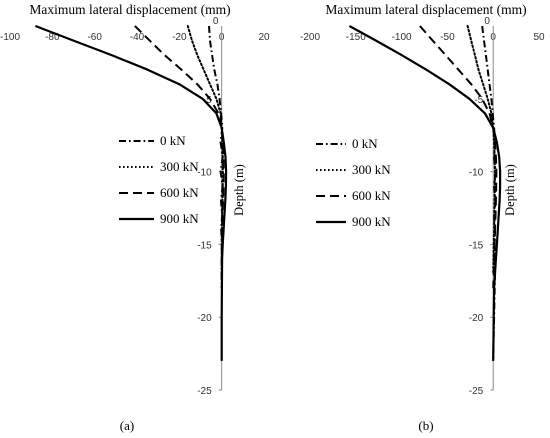 This screenshot has width=550, height=438. Describe the element at coordinates (447, 37) in the screenshot. I see `x-tick-label: -50` at that location.